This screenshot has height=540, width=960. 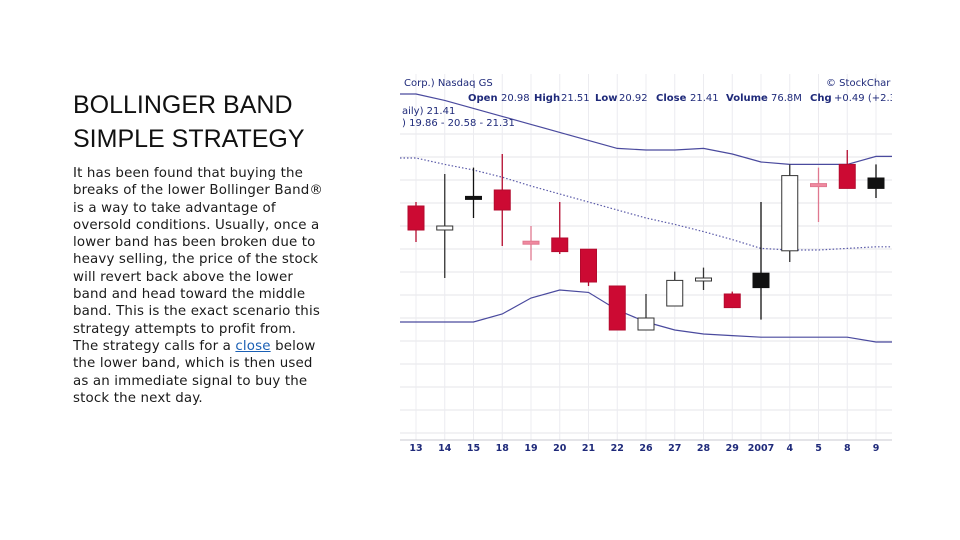 I want to click on low-label: Low, so click(x=606, y=98).